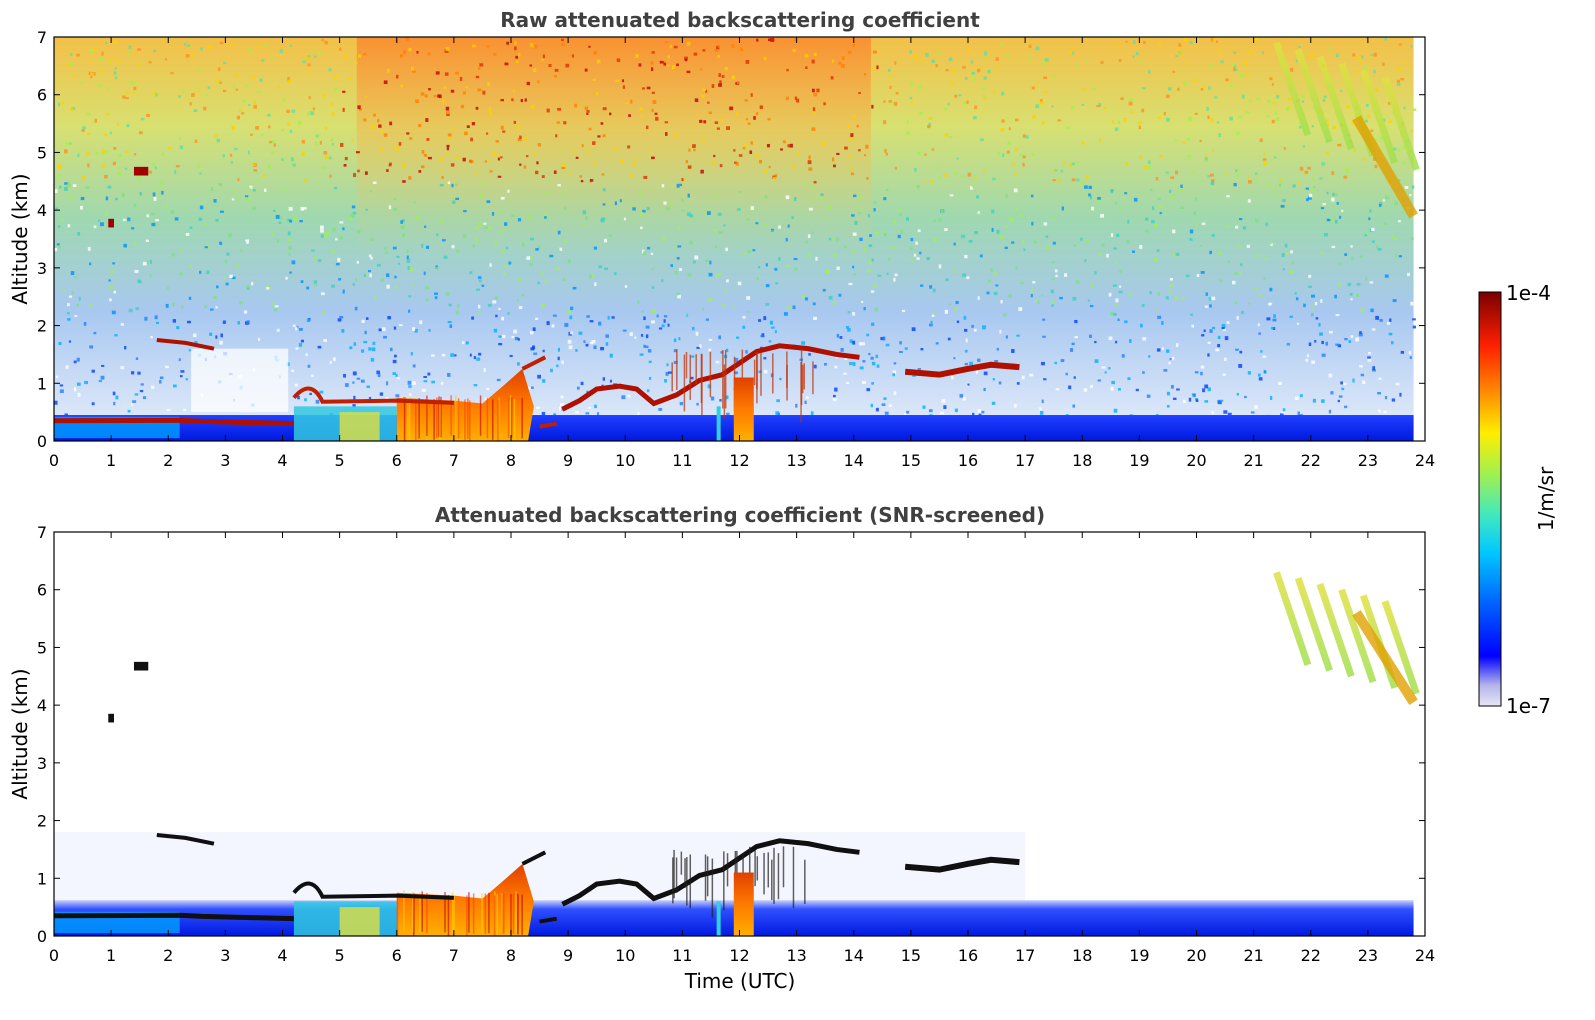 This screenshot has height=1020, width=1595. I want to click on x-tick-label: 9, so click(568, 460).